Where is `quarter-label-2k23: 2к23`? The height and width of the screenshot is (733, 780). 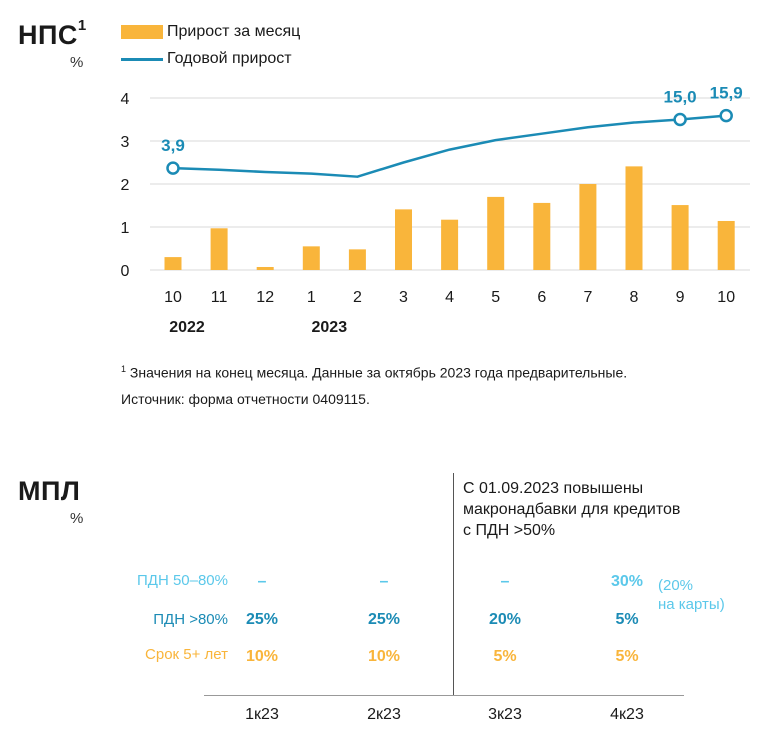 quarter-label-2k23: 2к23 is located at coordinates (384, 714).